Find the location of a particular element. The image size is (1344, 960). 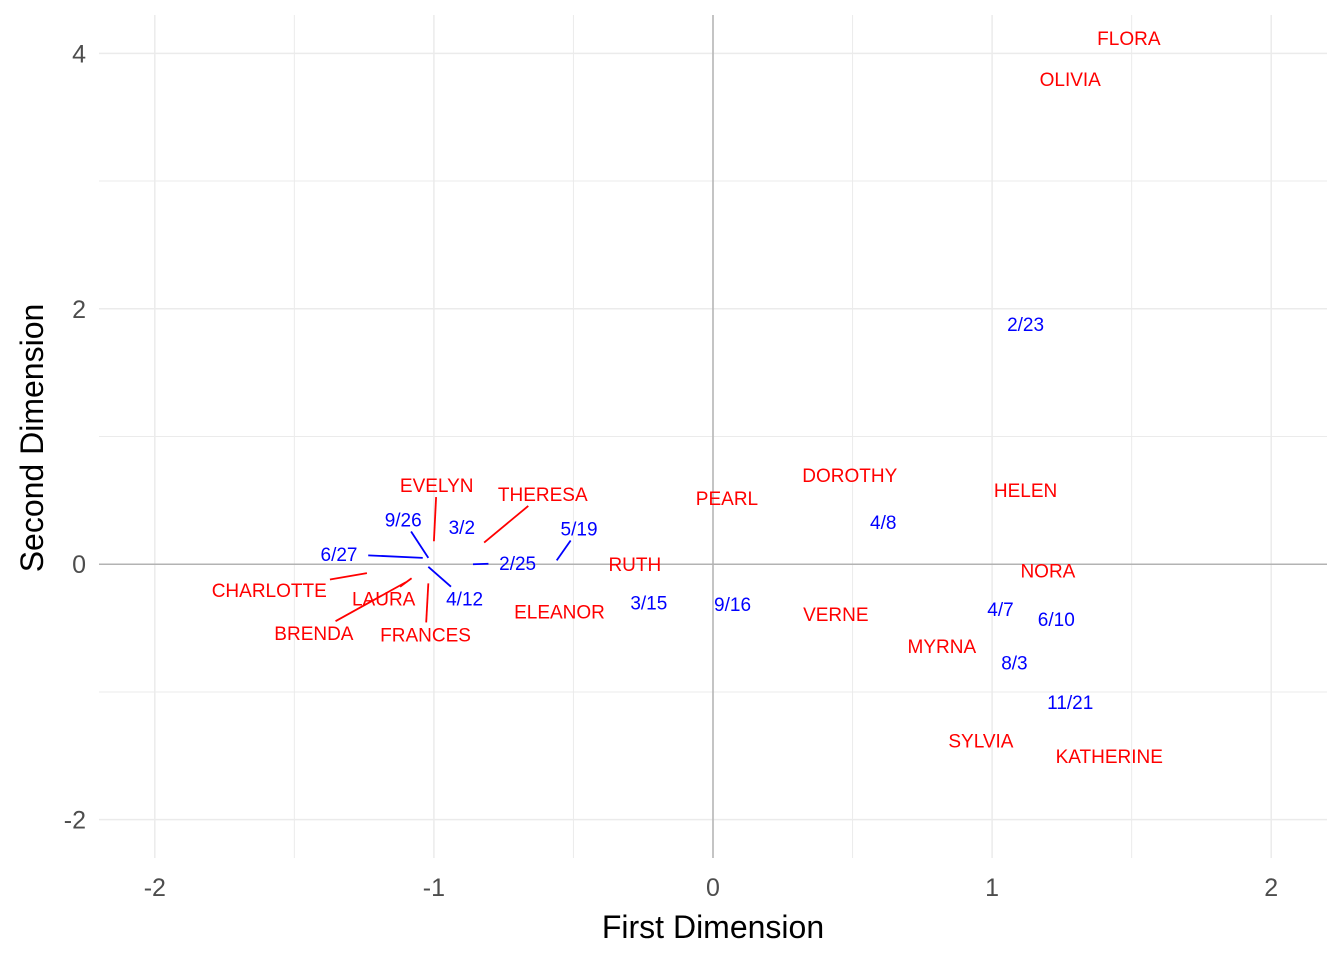

point-label: LAURA is located at coordinates (384, 600).